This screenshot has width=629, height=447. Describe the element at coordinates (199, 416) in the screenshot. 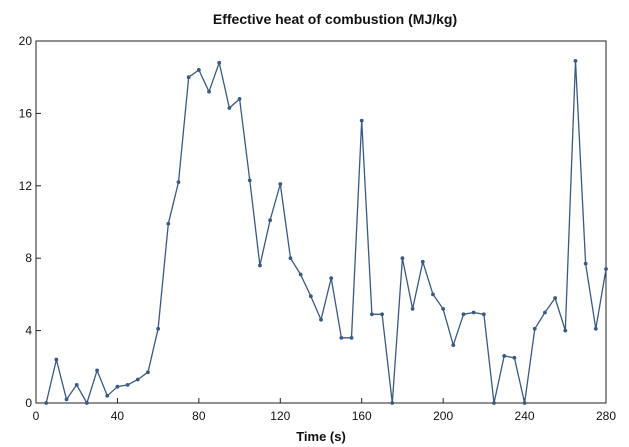

I see `x-tick-label: 80` at that location.